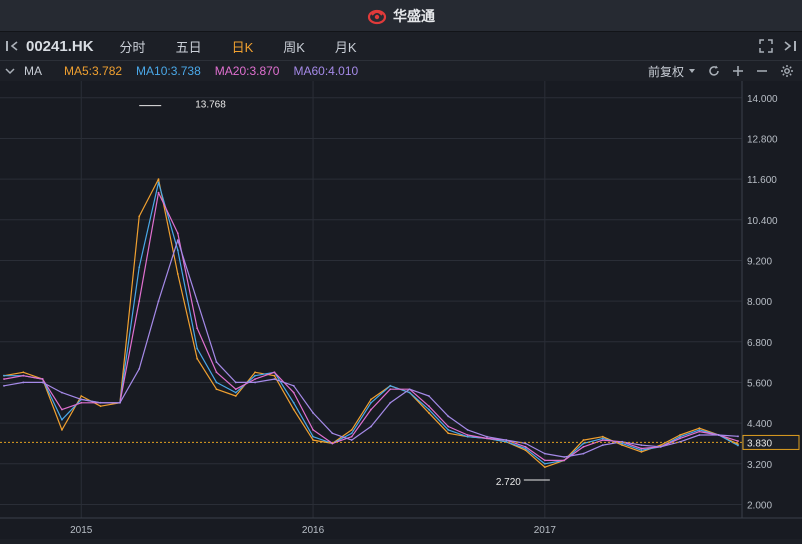 This screenshot has height=544, width=802. What do you see at coordinates (714, 71) in the screenshot?
I see `refresh-icon` at bounding box center [714, 71].